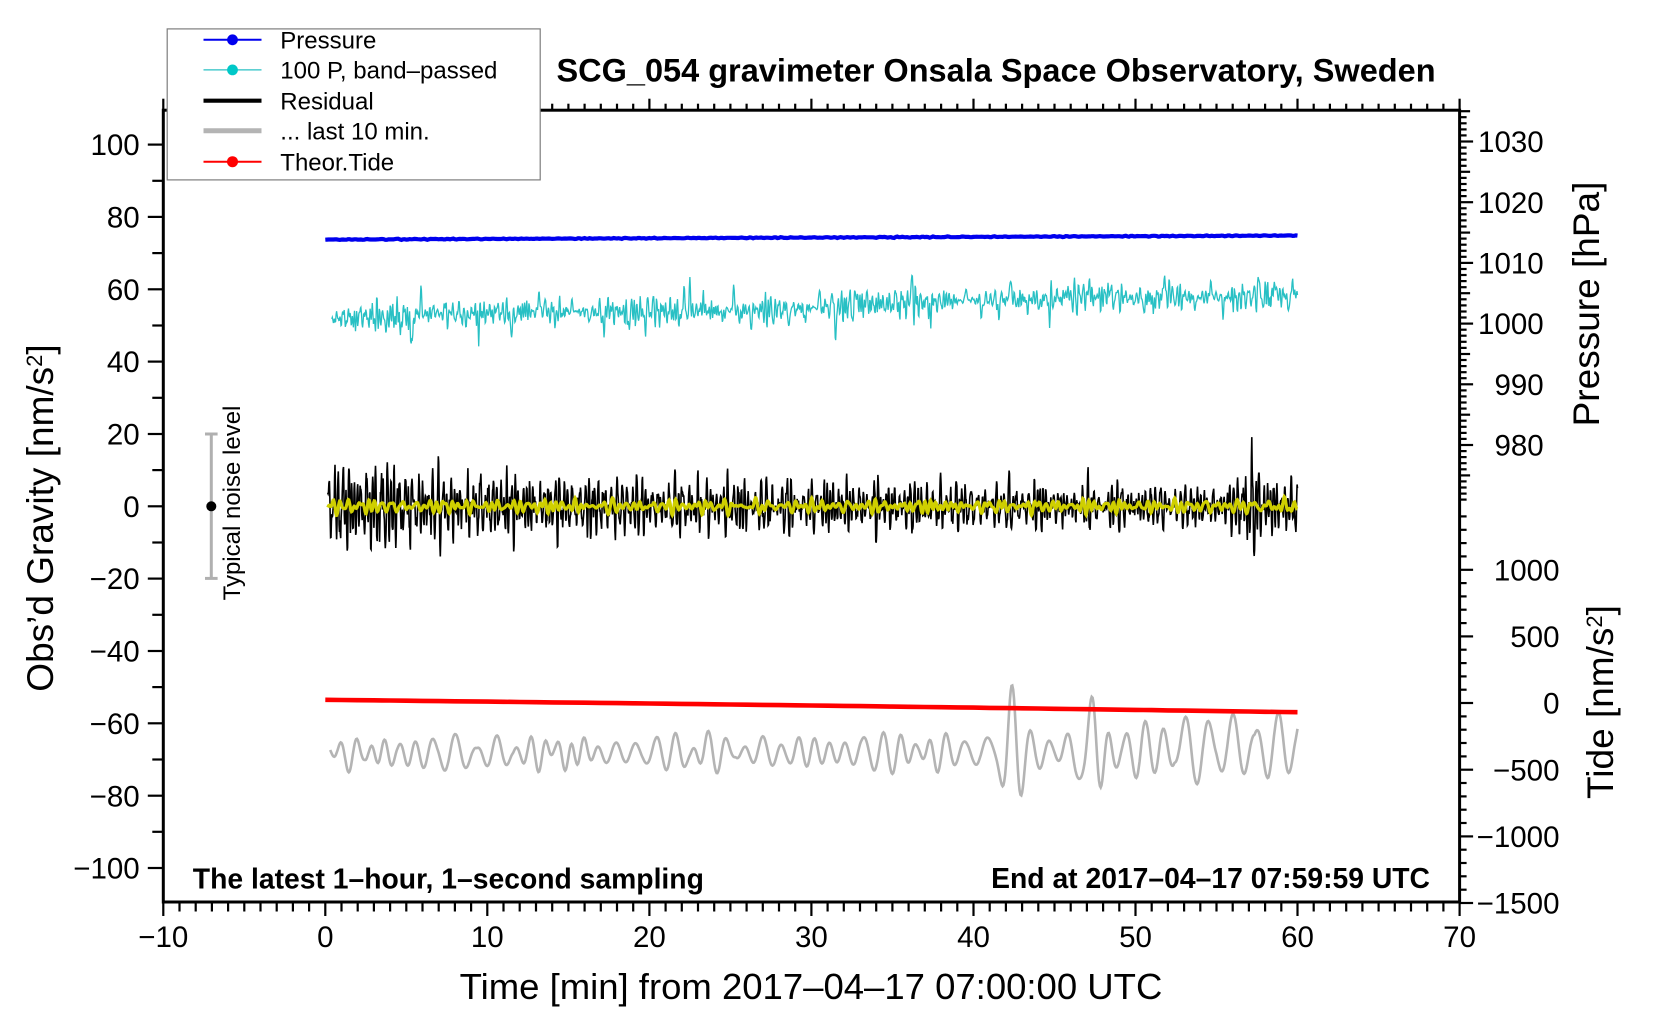 Image resolution: width=1660 pixels, height=1020 pixels. I want to click on svg-text: Obs’d Gravity [nm/s2], so click(40, 517).